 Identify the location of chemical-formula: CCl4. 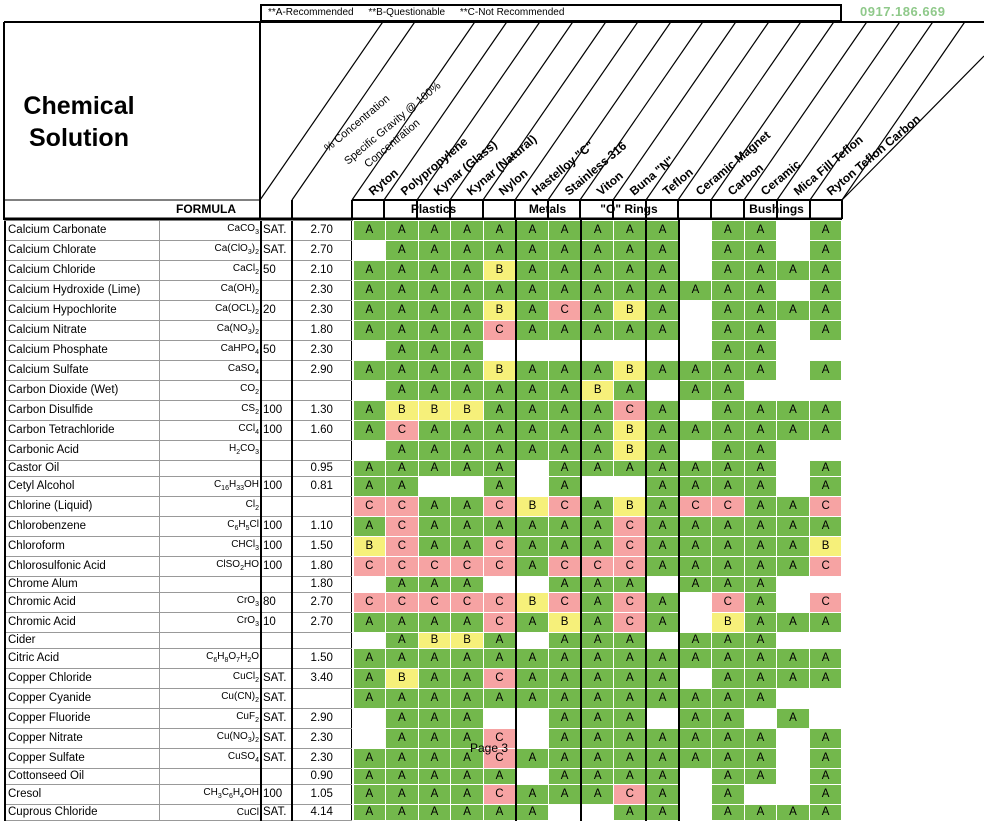
(209, 430).